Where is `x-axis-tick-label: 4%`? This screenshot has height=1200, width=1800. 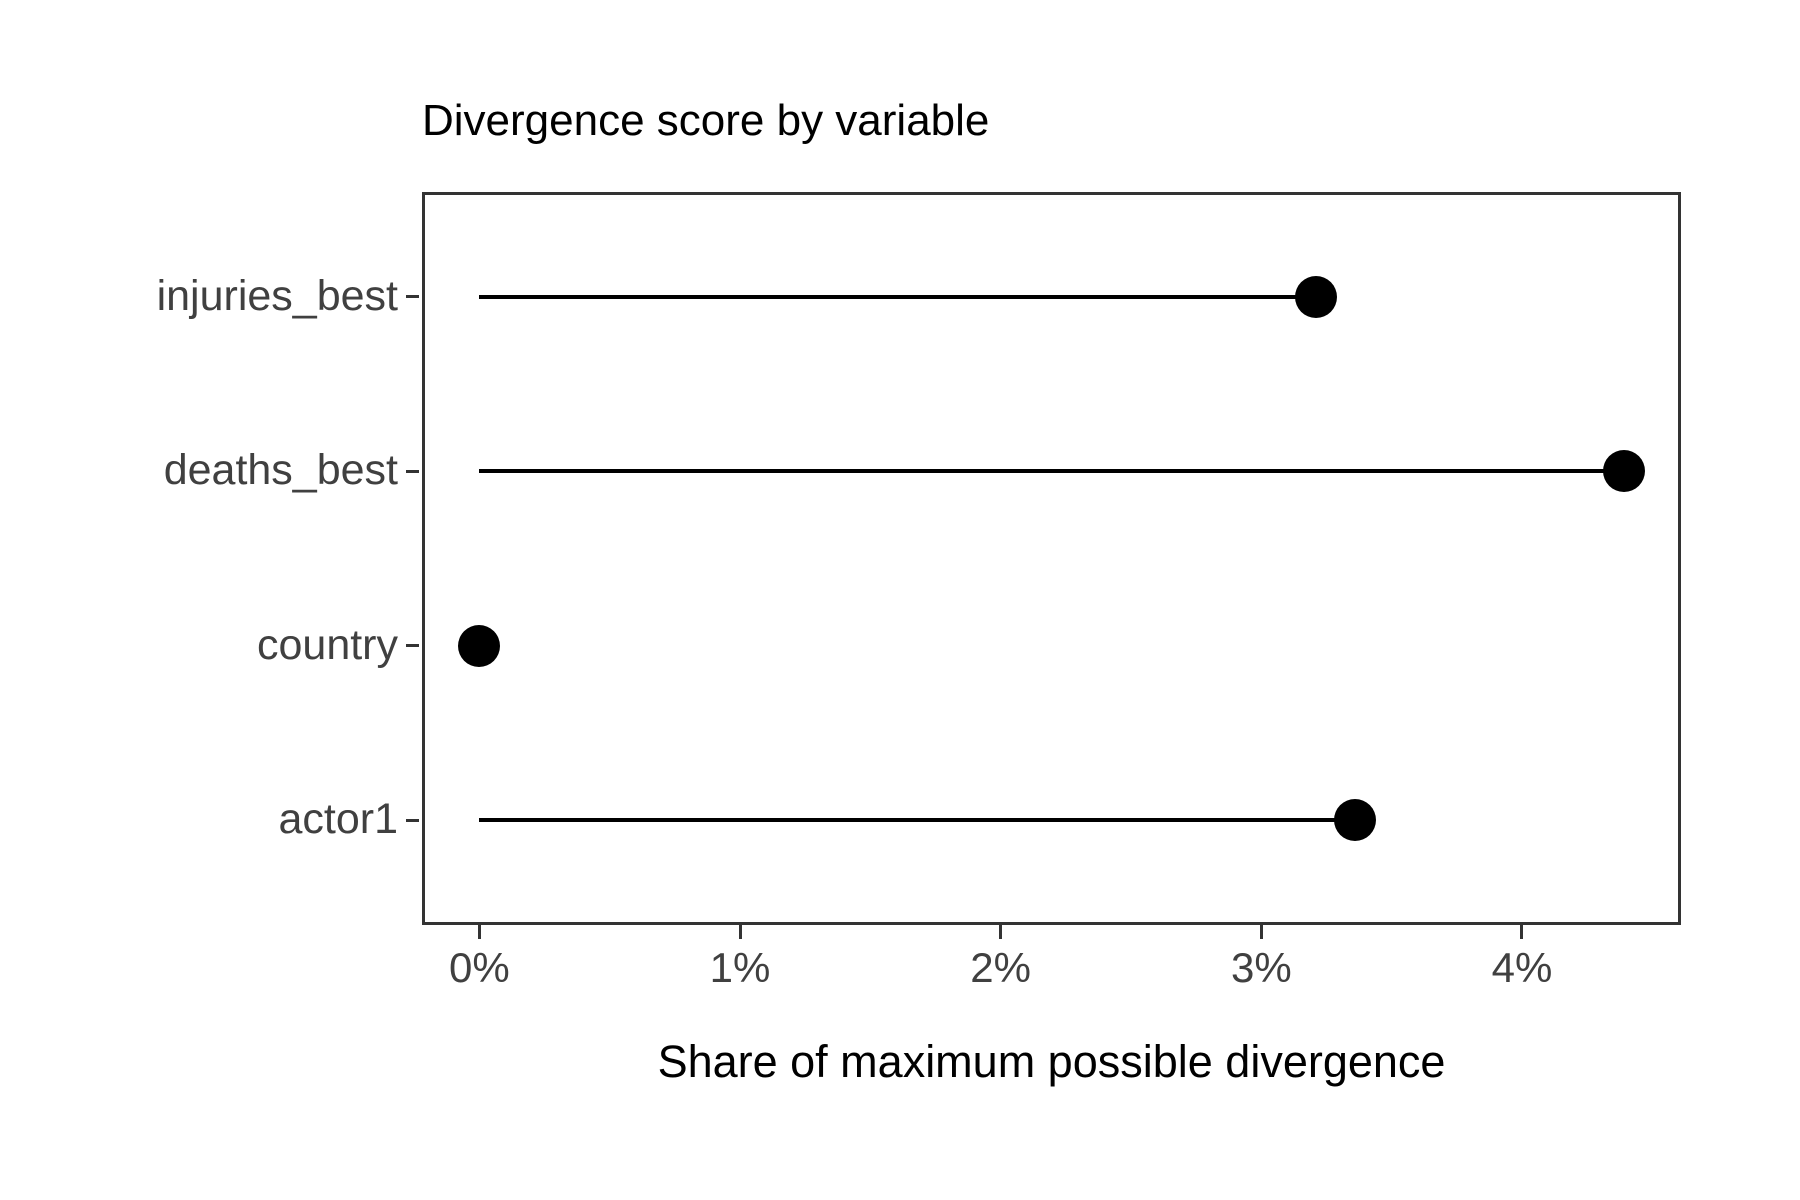
x-axis-tick-label: 4% is located at coordinates (1522, 967).